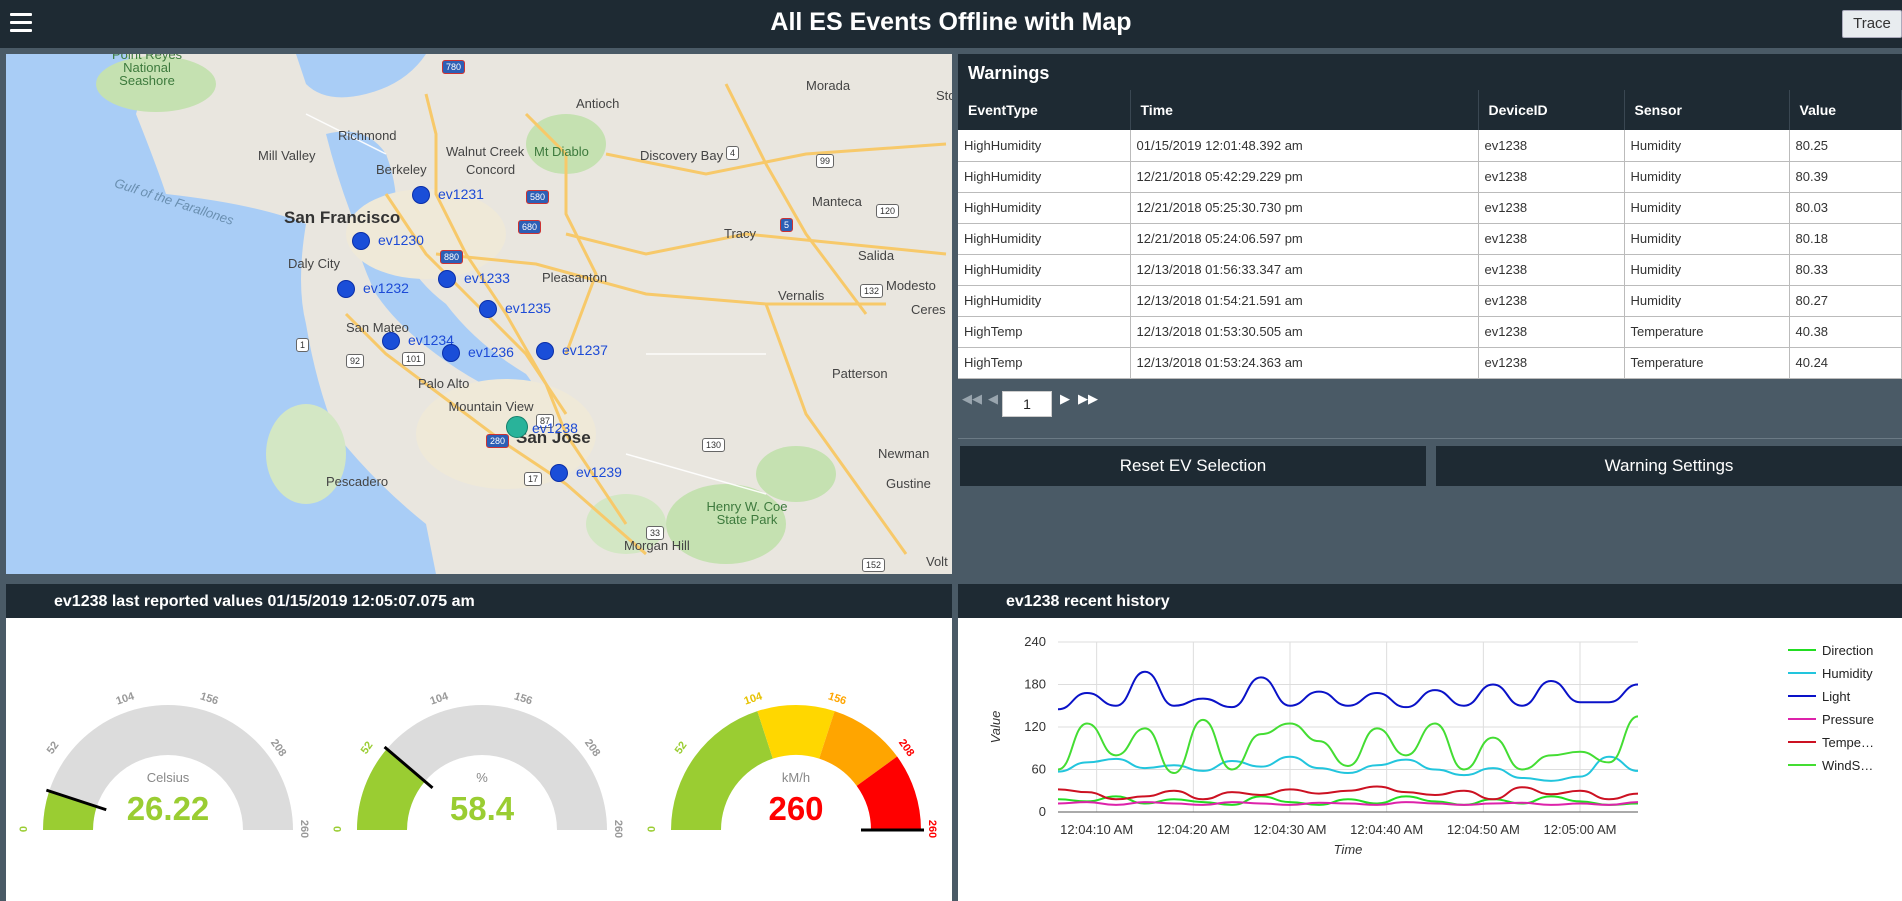 The height and width of the screenshot is (901, 1902). I want to click on map-place-label: Concord, so click(491, 169).